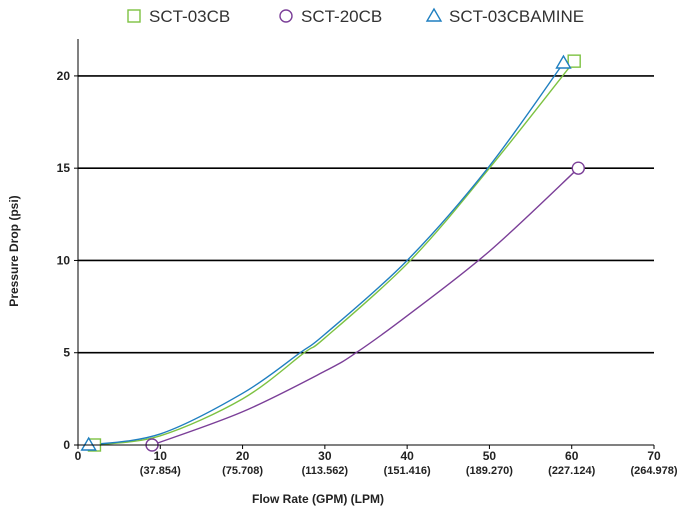  What do you see at coordinates (653, 471) in the screenshot?
I see `x-tick-sublabel: (264.978)` at bounding box center [653, 471].